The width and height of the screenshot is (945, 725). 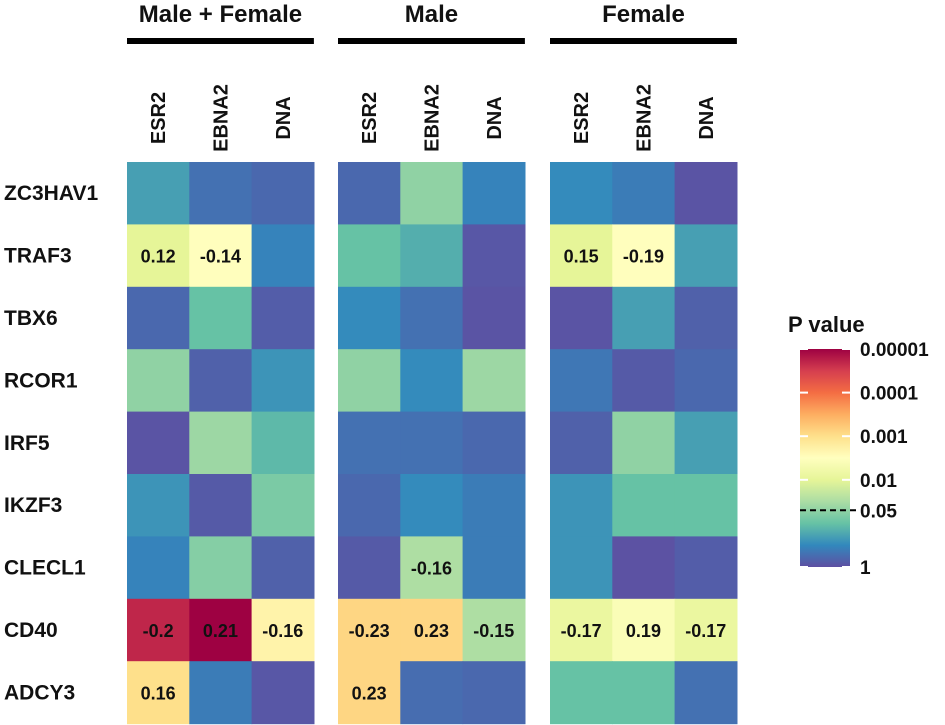 What do you see at coordinates (221, 256) in the screenshot?
I see `heatmap-cell-traf3-male-female-ebna2` at bounding box center [221, 256].